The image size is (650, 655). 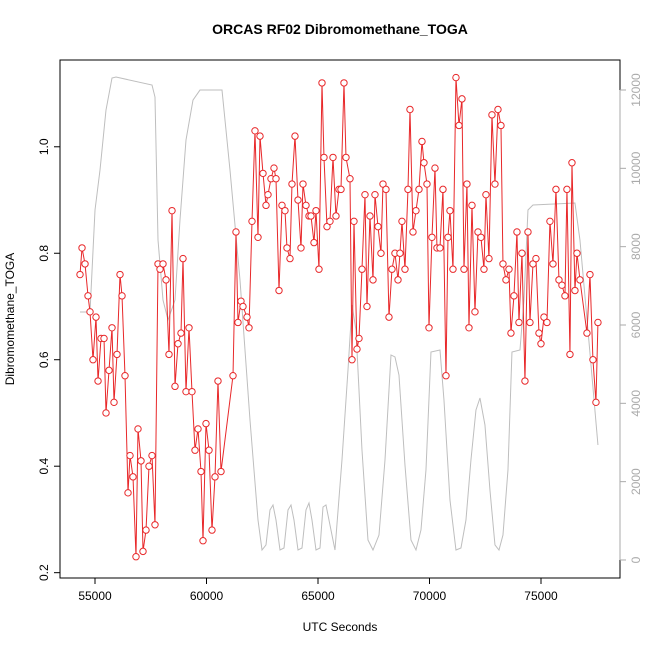 What do you see at coordinates (541, 596) in the screenshot?
I see `x-tick-label: 75000` at bounding box center [541, 596].